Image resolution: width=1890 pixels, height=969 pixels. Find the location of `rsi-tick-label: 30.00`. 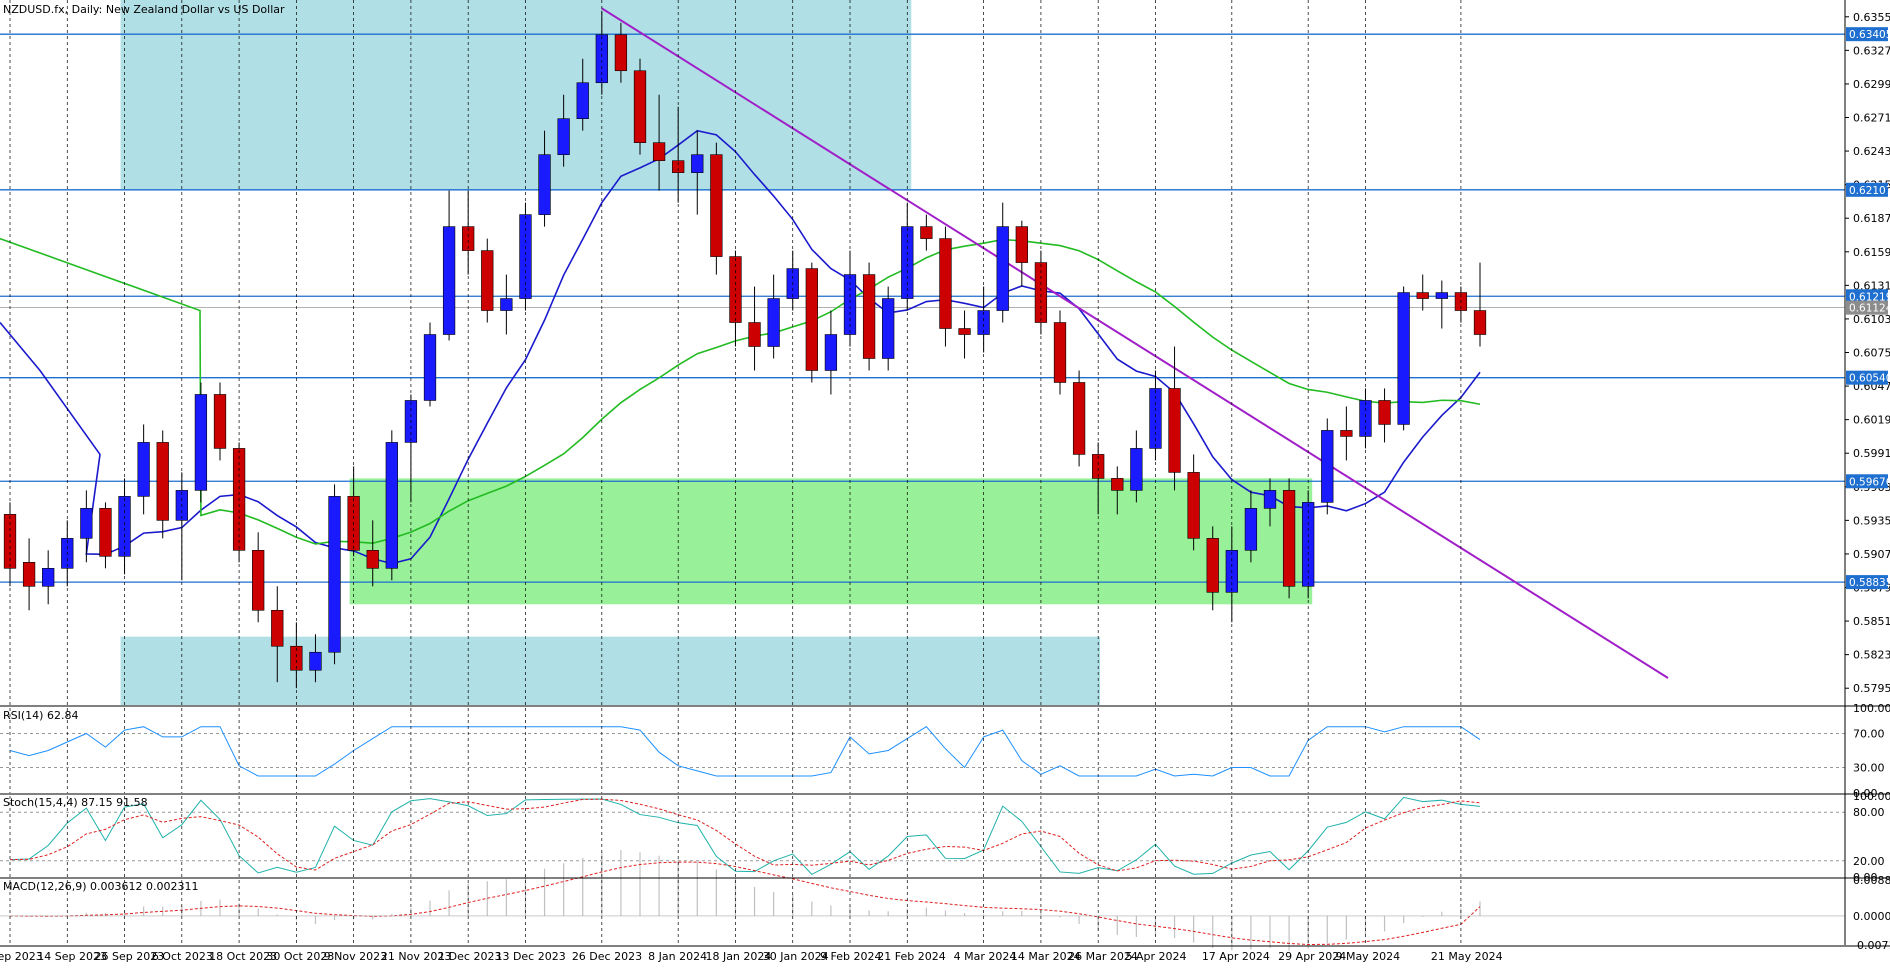

rsi-tick-label: 30.00 is located at coordinates (1869, 768).